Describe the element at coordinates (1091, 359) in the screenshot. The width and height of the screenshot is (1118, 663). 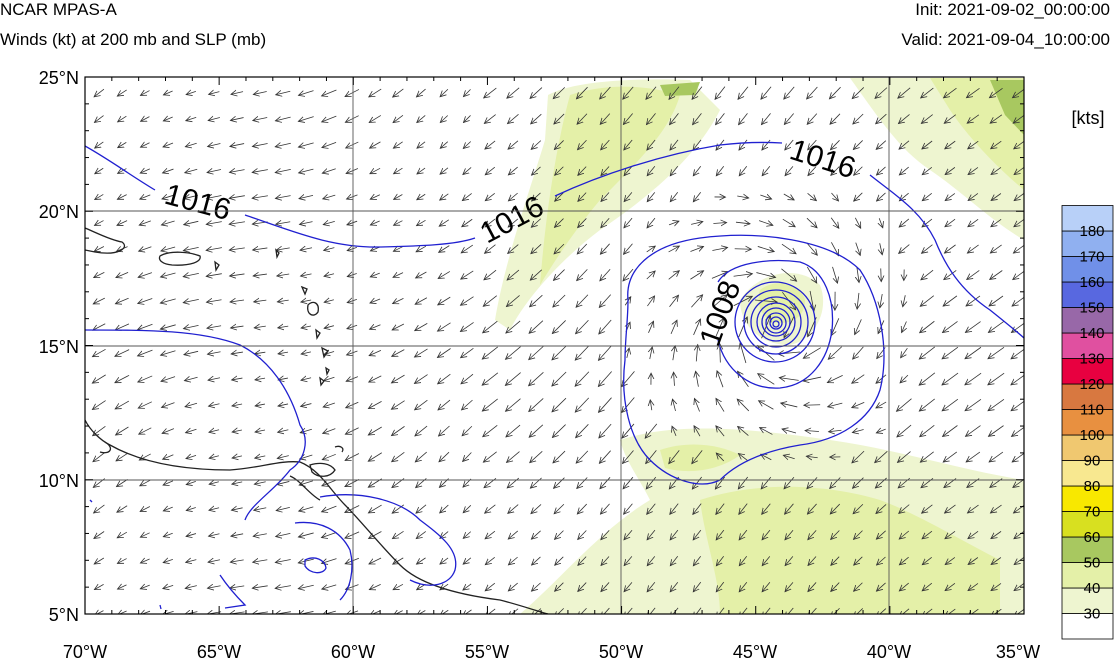
I see `colorbar-level-label: 130` at that location.